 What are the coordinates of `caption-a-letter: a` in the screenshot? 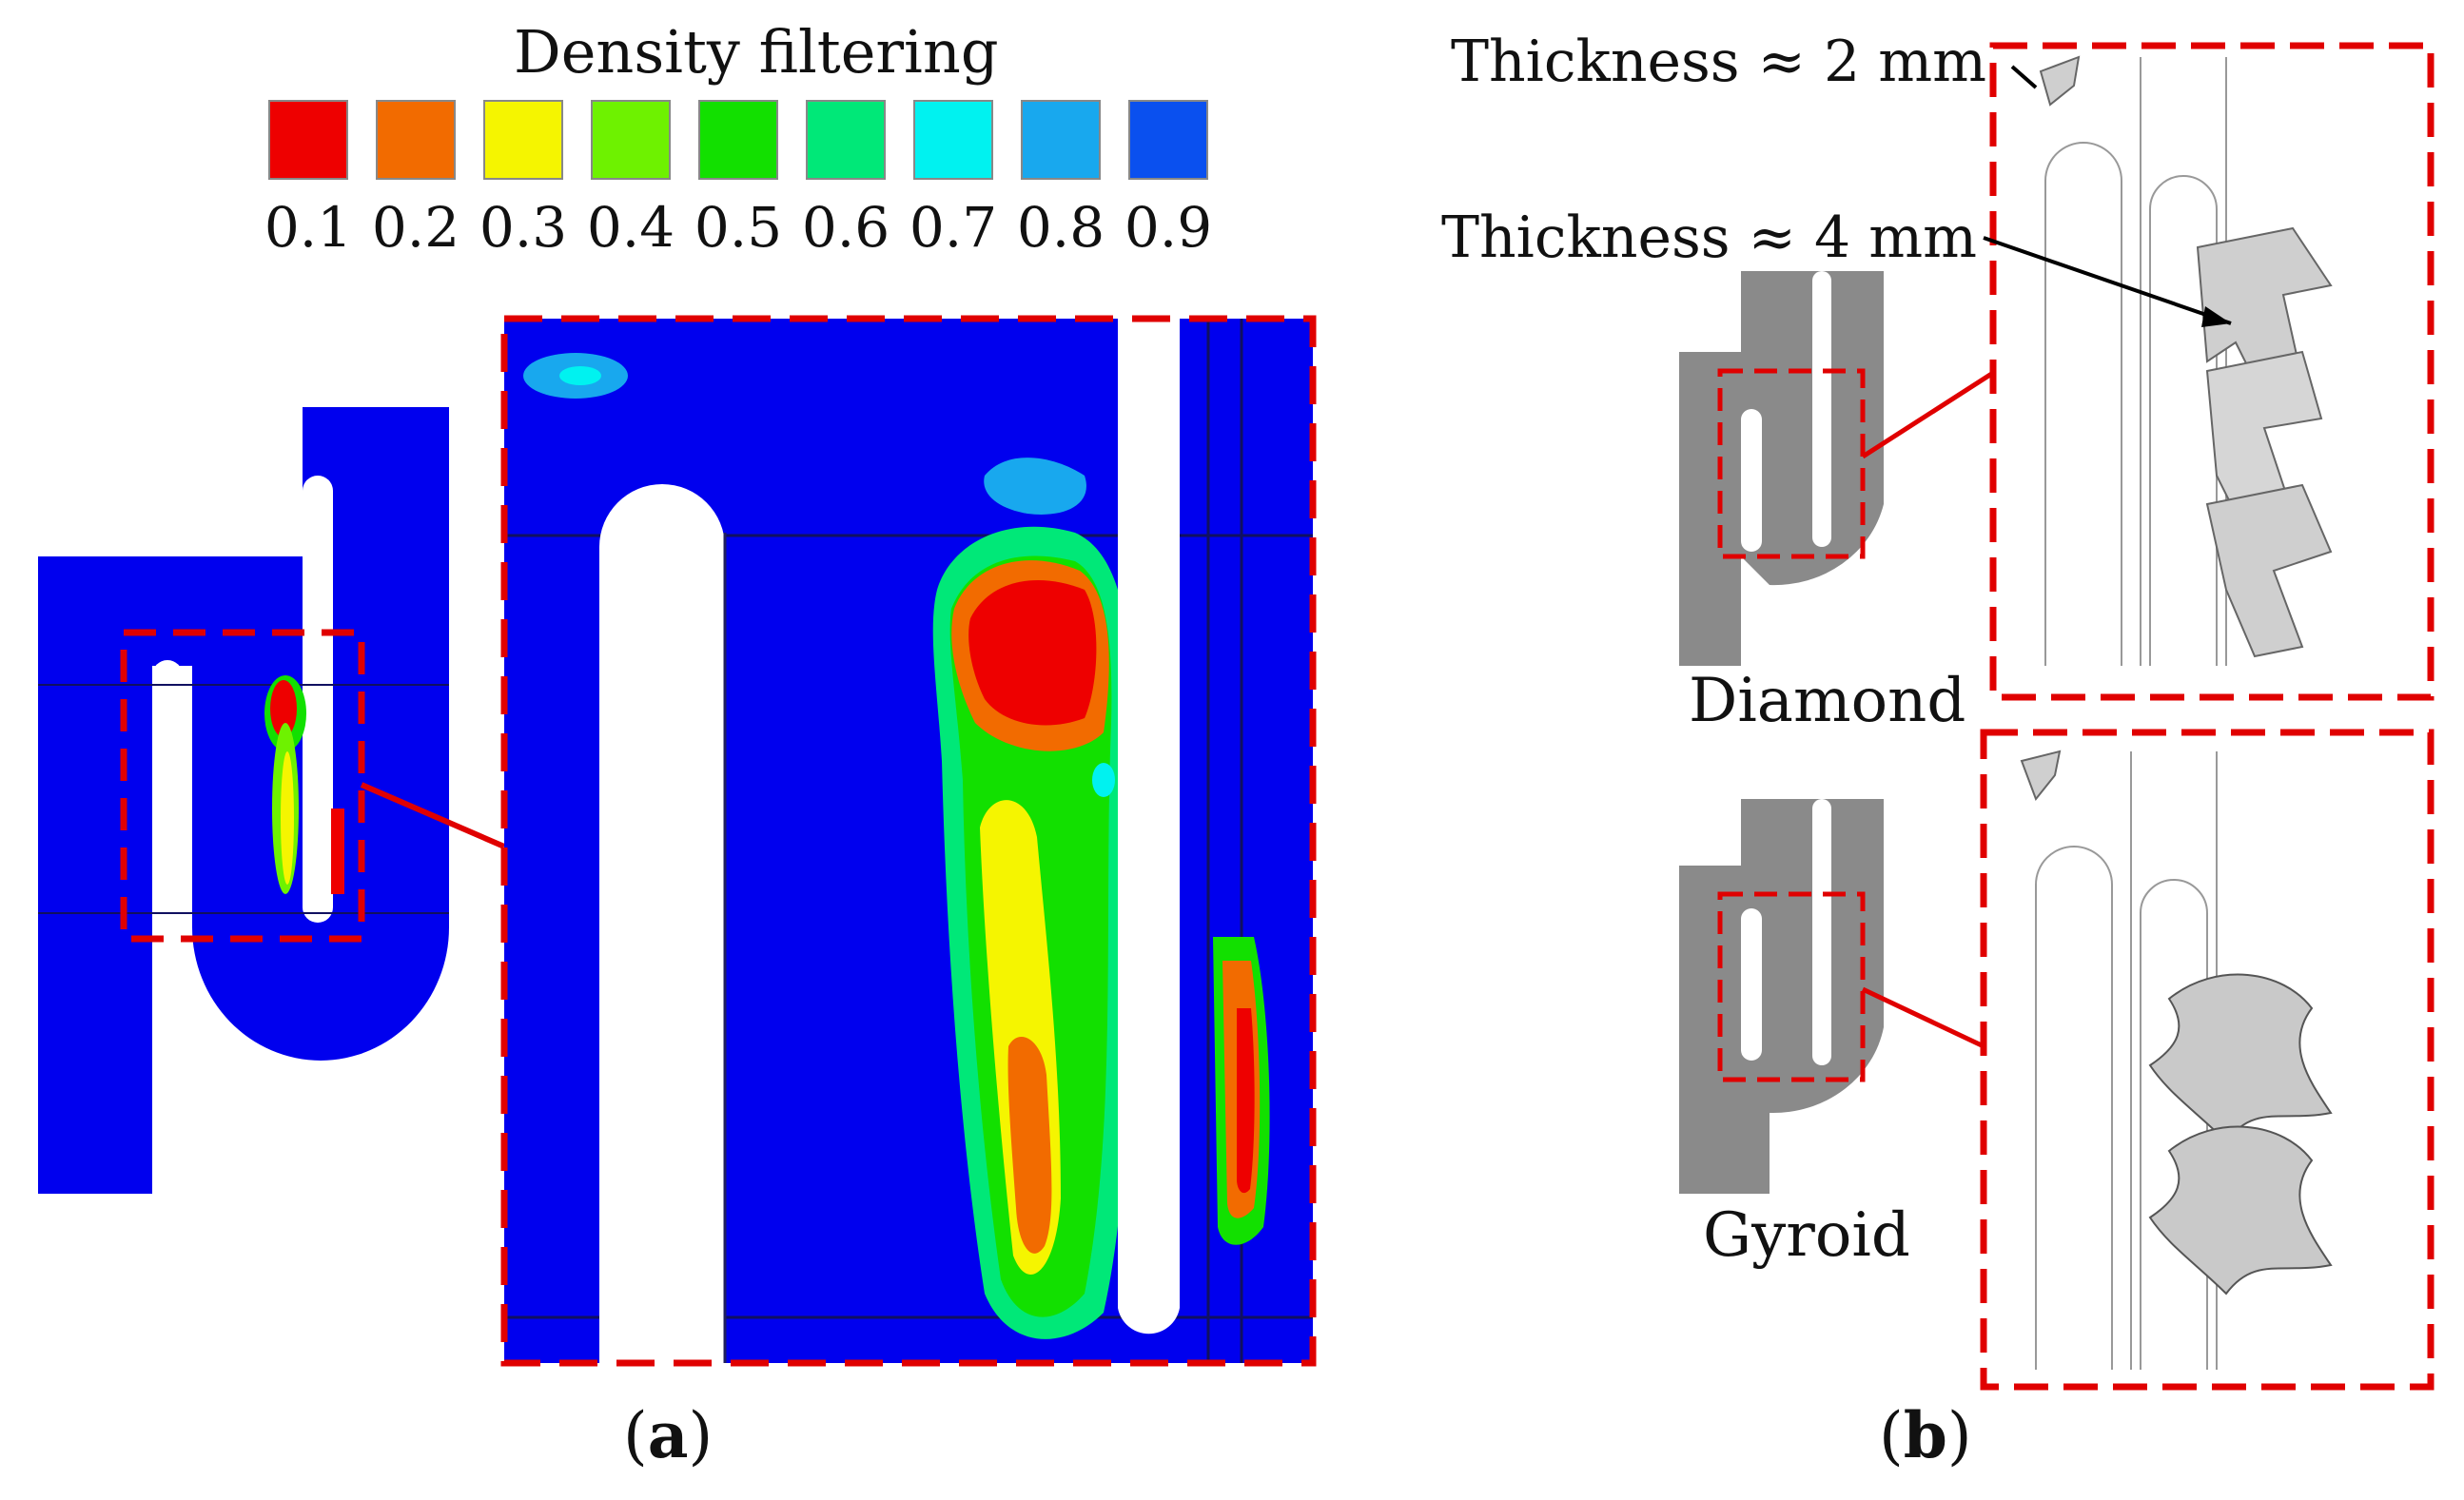 It's located at (668, 1435).